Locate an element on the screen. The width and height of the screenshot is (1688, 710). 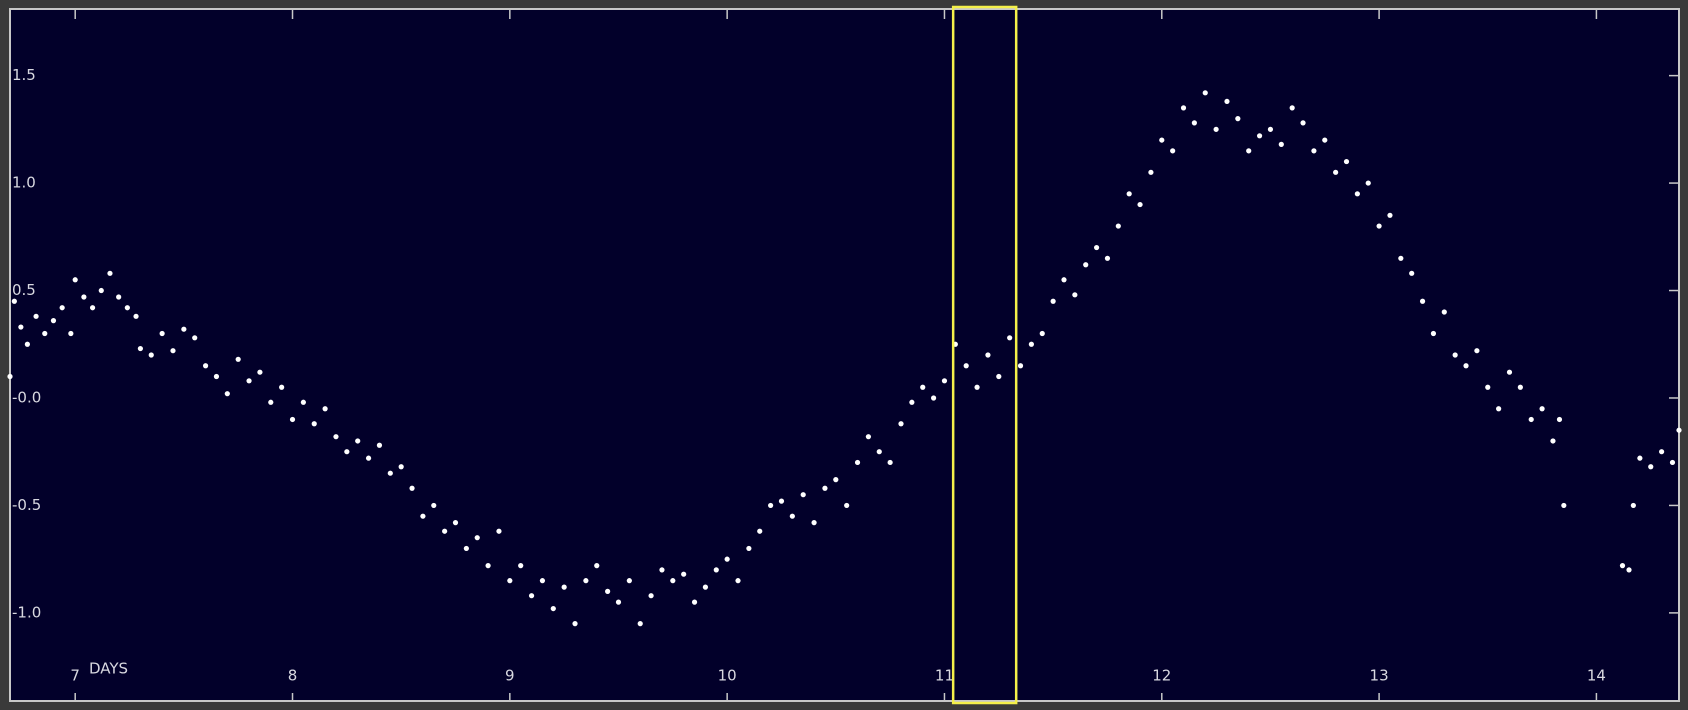
y-tick-label: 0.5 is located at coordinates (24, 290).